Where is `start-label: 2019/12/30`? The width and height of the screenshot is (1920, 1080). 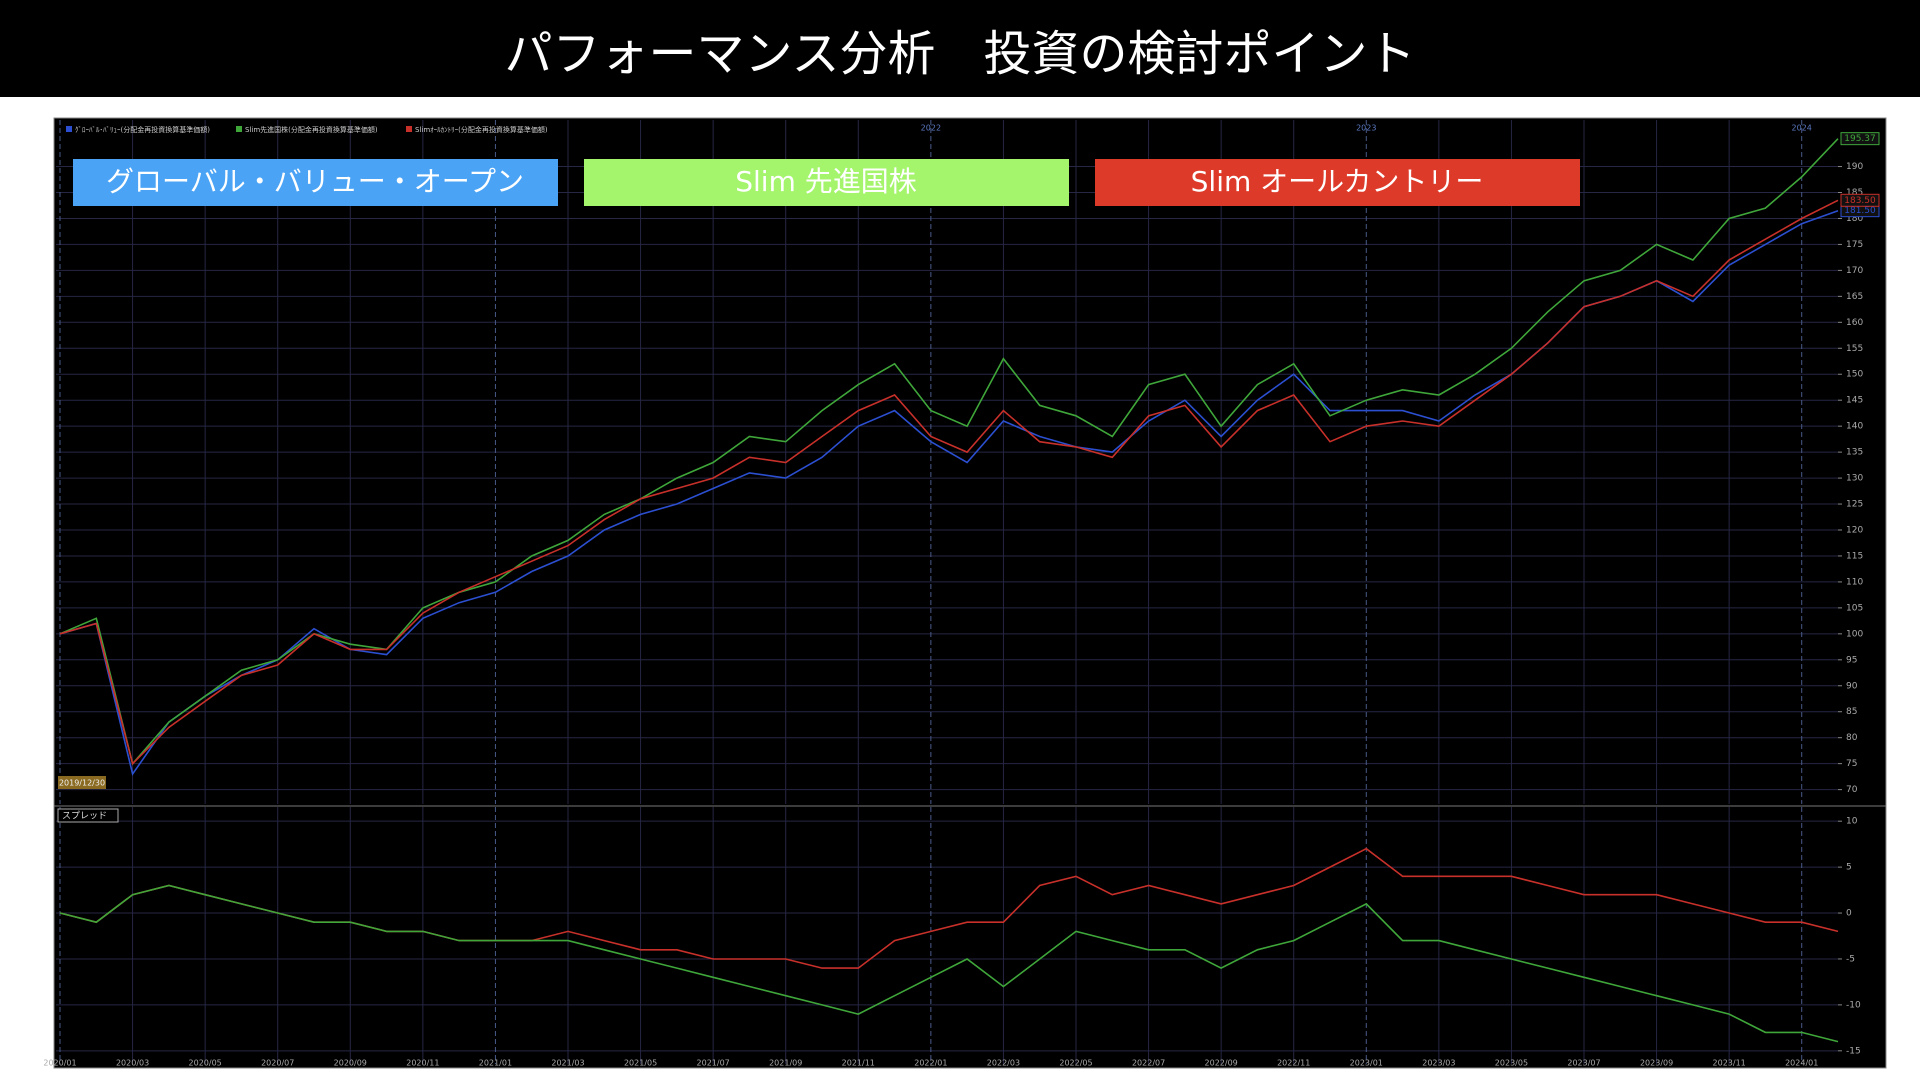
start-label: 2019/12/30 is located at coordinates (82, 783).